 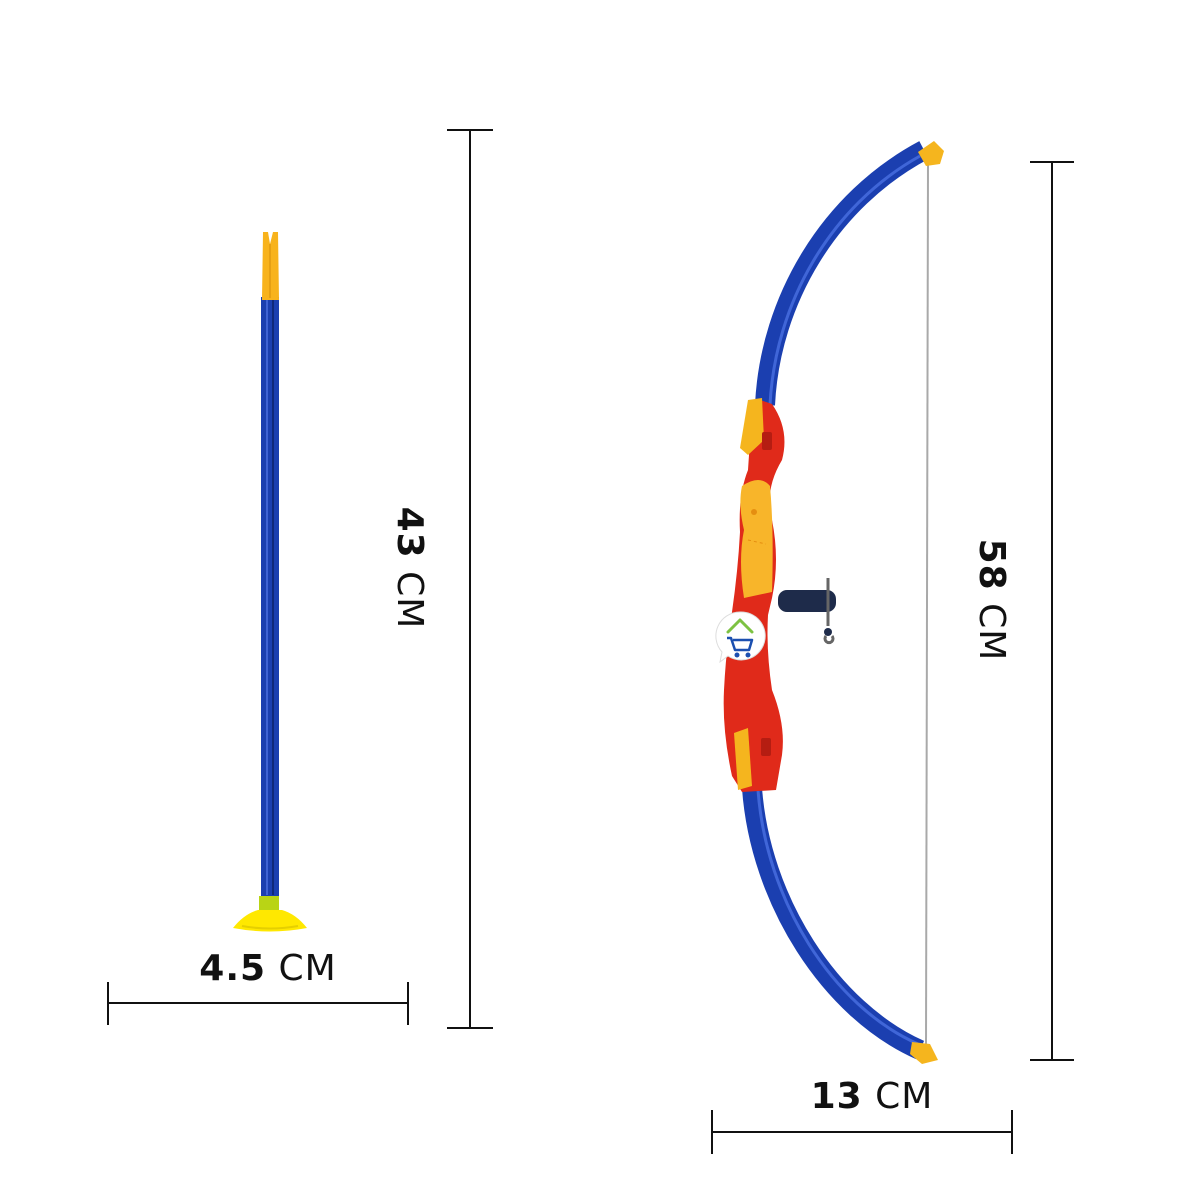 I want to click on arrow-suction-cup, so click(x=270, y=921).